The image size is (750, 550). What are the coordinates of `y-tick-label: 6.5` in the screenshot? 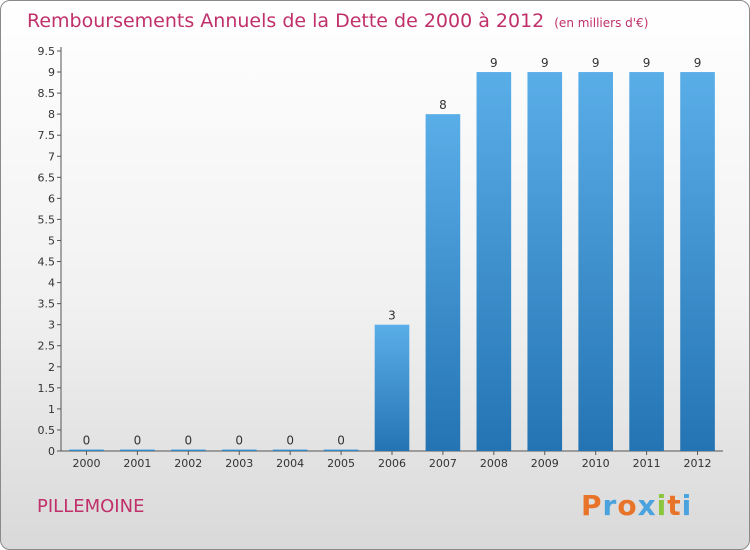 It's located at (47, 177).